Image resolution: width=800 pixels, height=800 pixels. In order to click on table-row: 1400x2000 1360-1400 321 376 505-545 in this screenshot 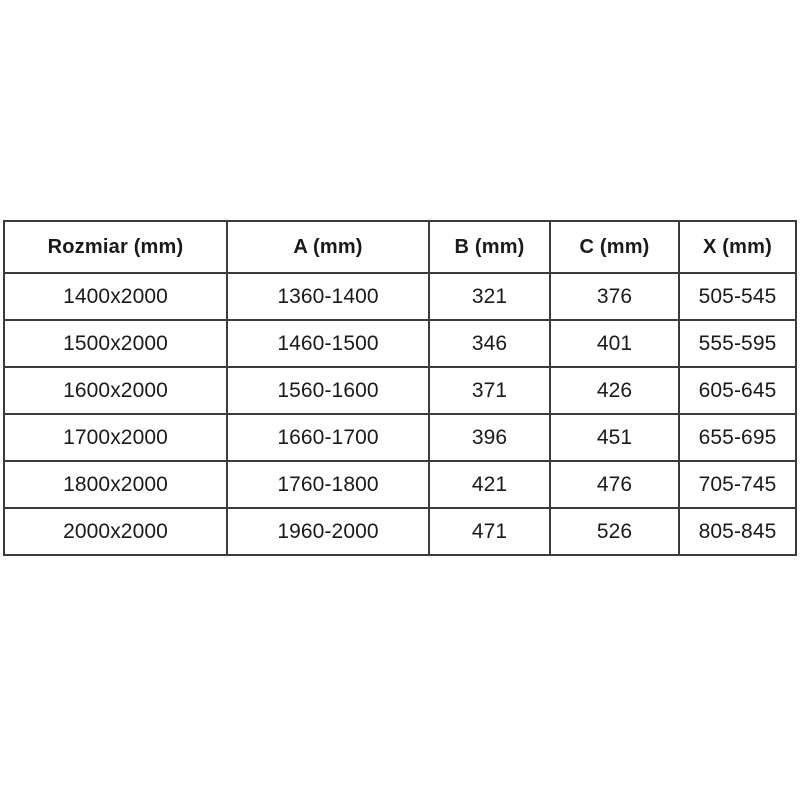, I will do `click(400, 296)`.